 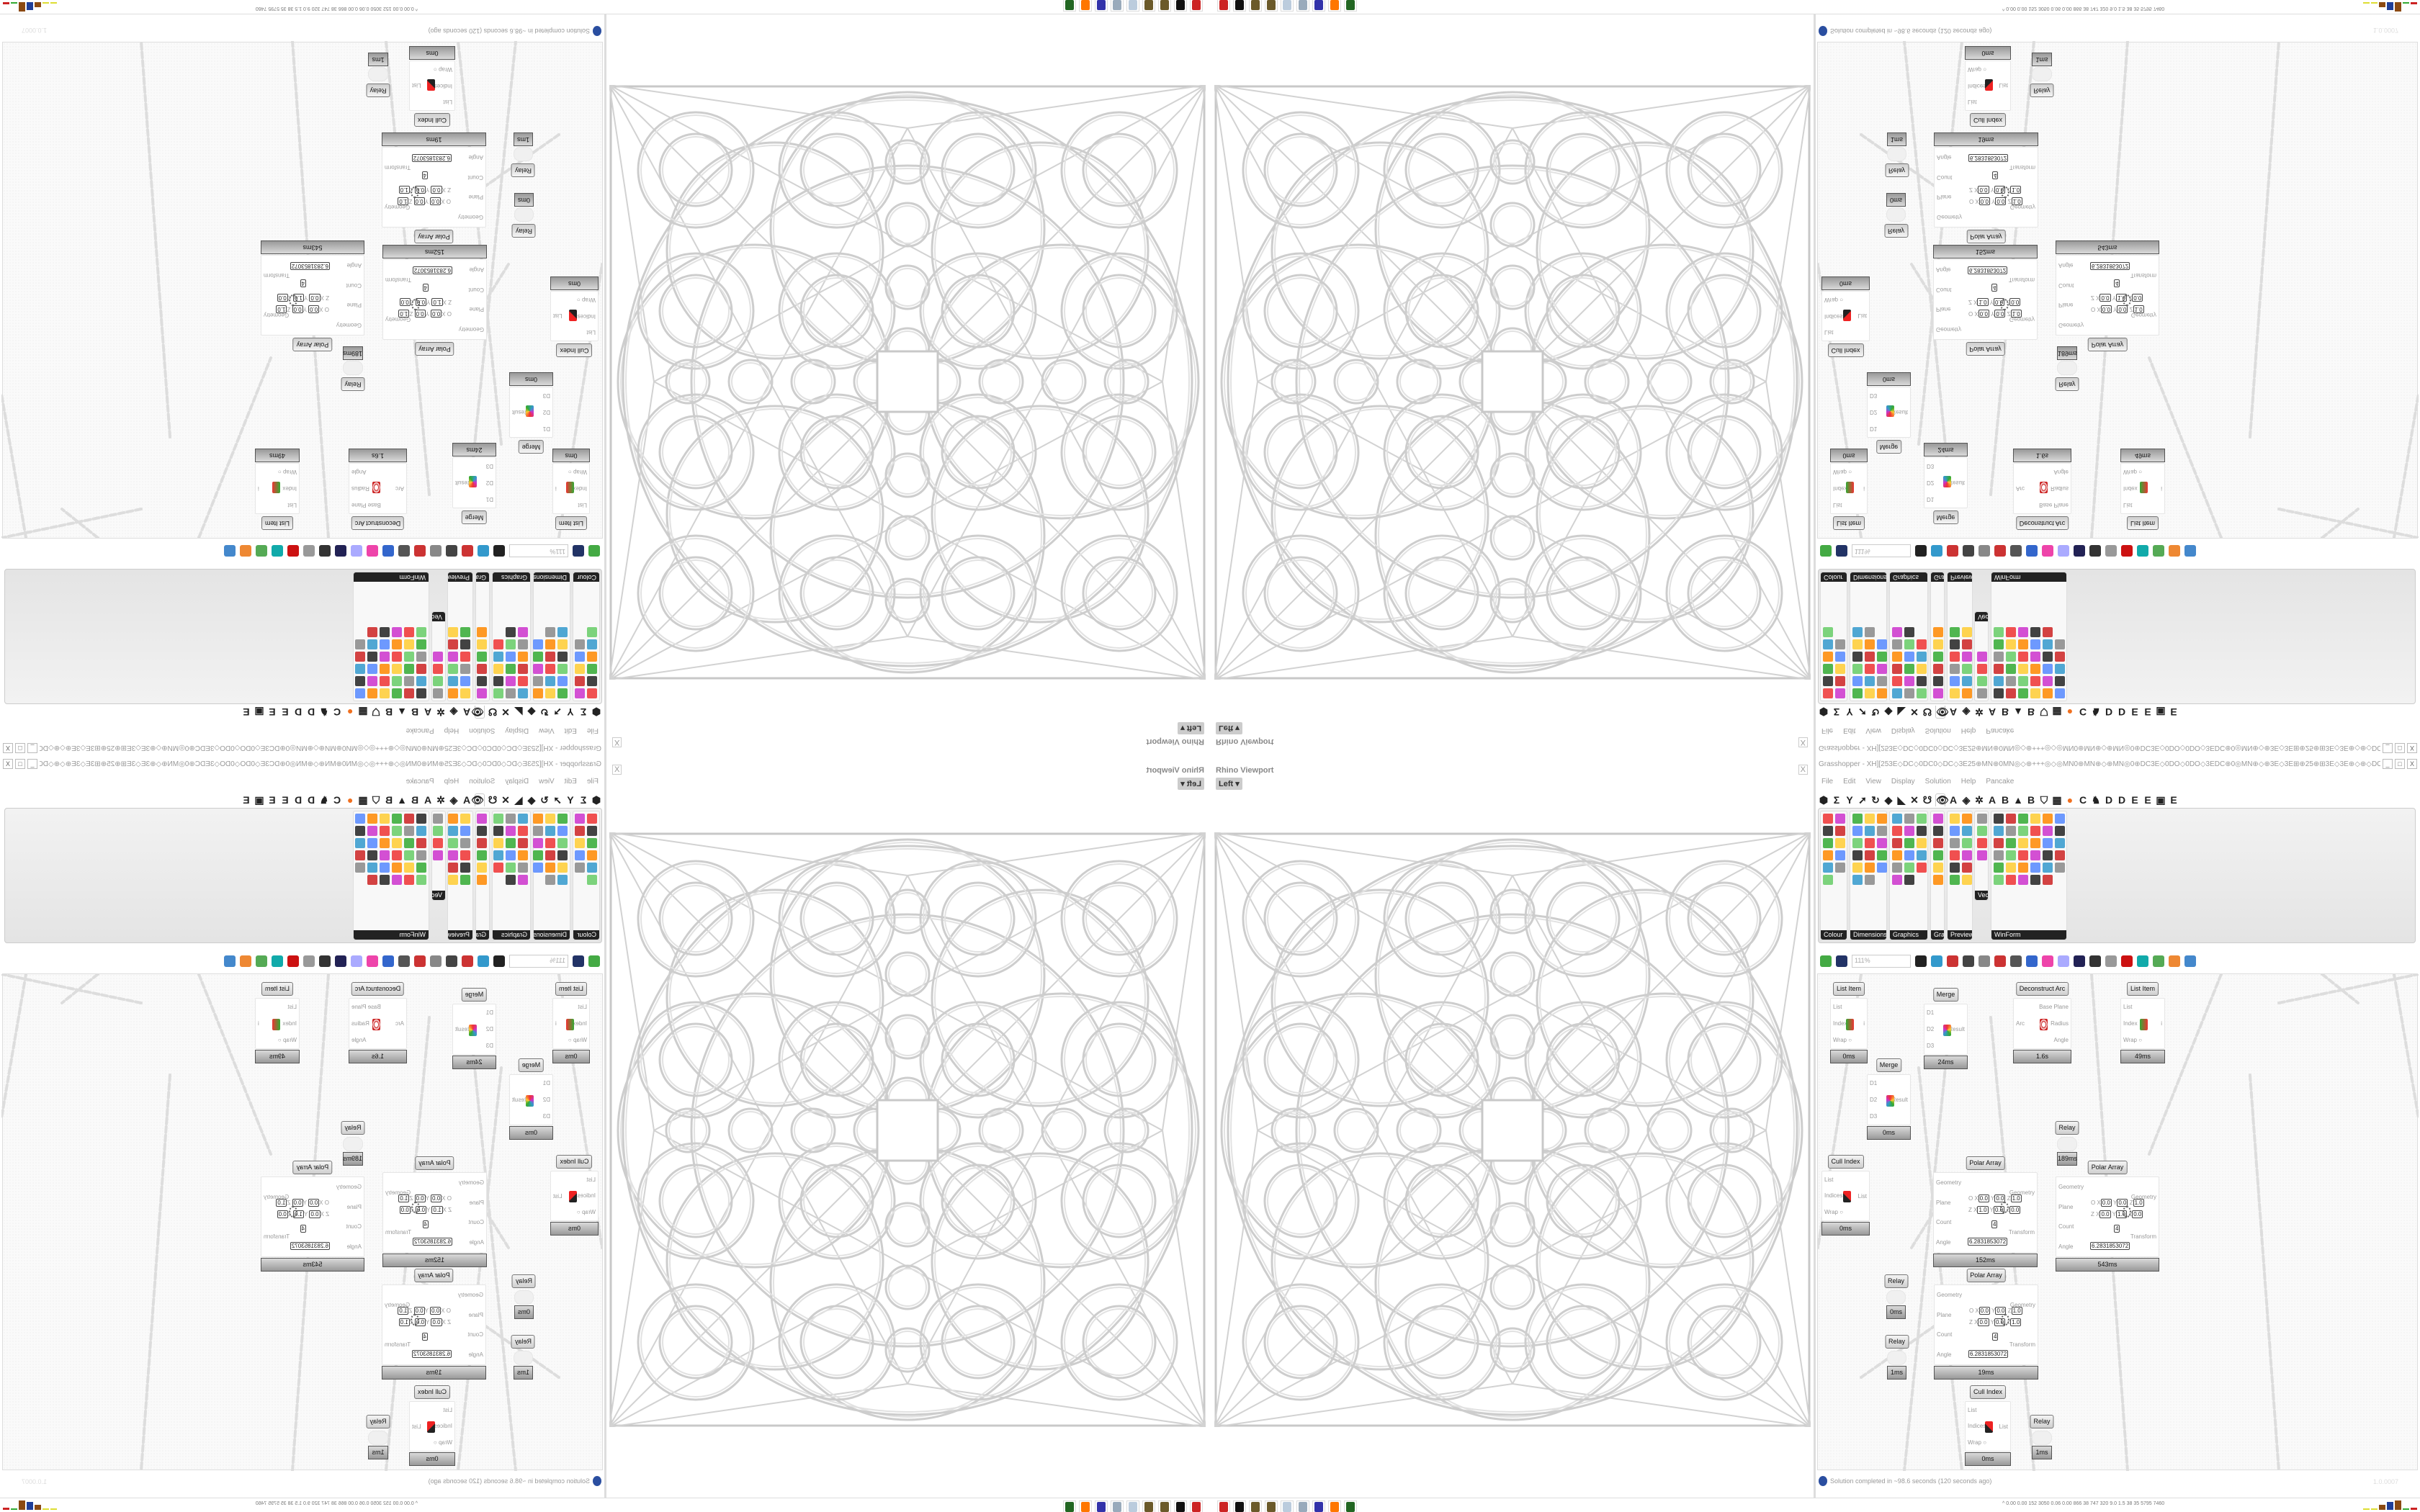 I want to click on node-title: Merge, so click(x=474, y=517).